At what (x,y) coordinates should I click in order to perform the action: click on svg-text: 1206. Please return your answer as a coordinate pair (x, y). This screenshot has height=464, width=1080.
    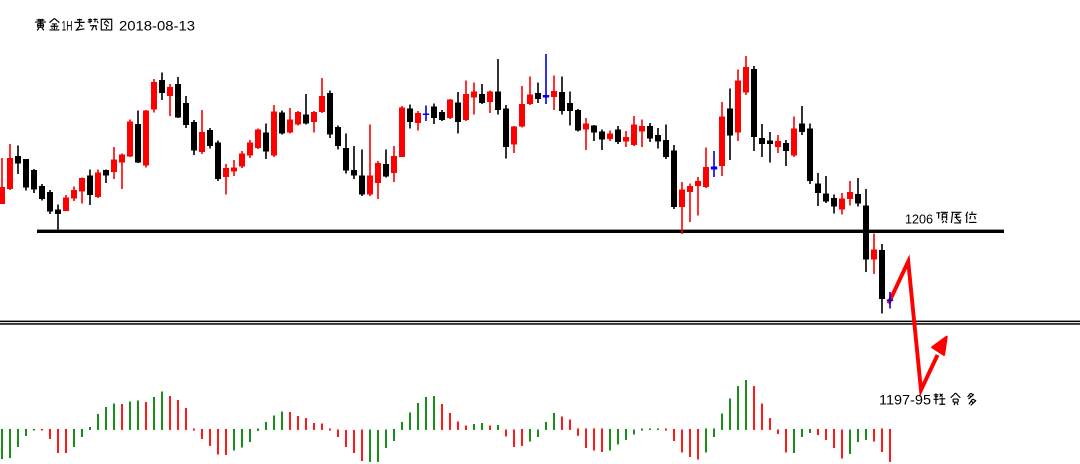
    Looking at the image, I should click on (919, 218).